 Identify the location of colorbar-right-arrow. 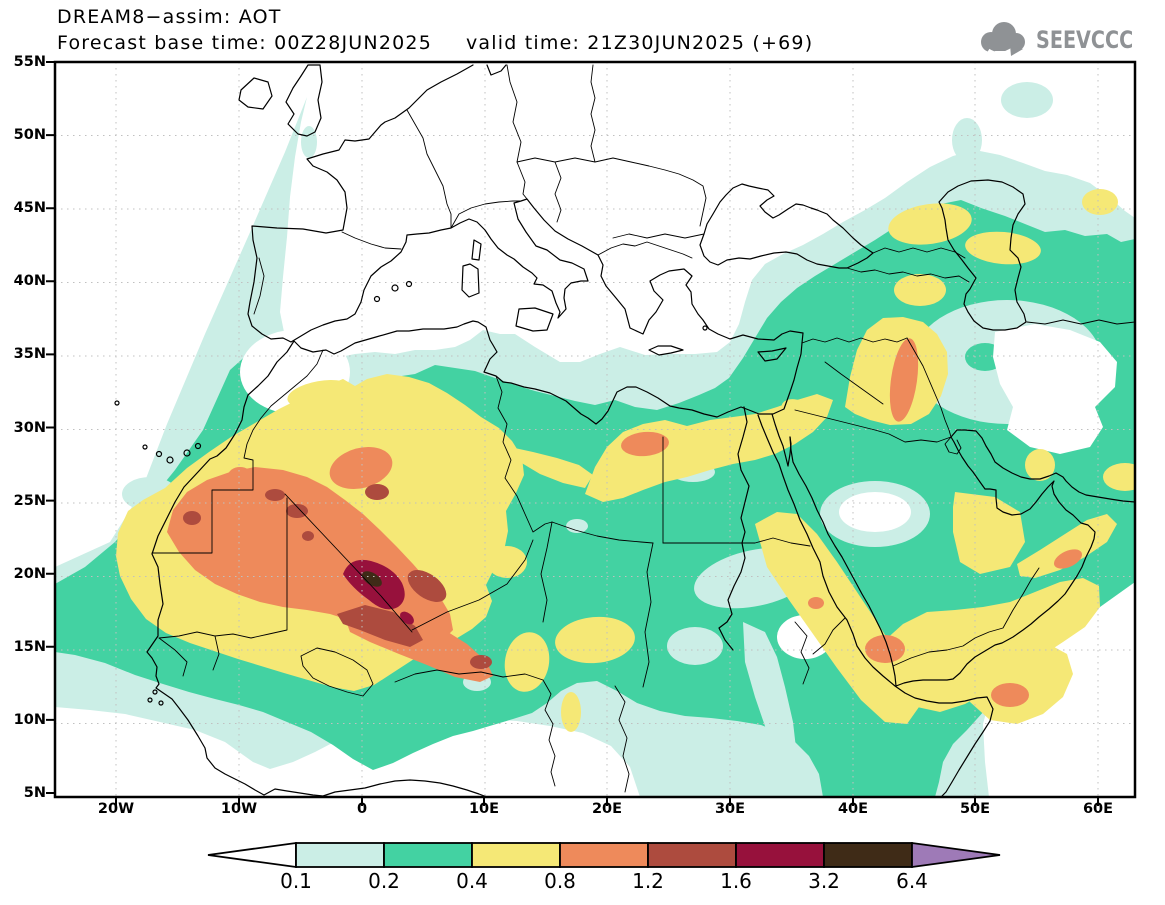
(956, 855).